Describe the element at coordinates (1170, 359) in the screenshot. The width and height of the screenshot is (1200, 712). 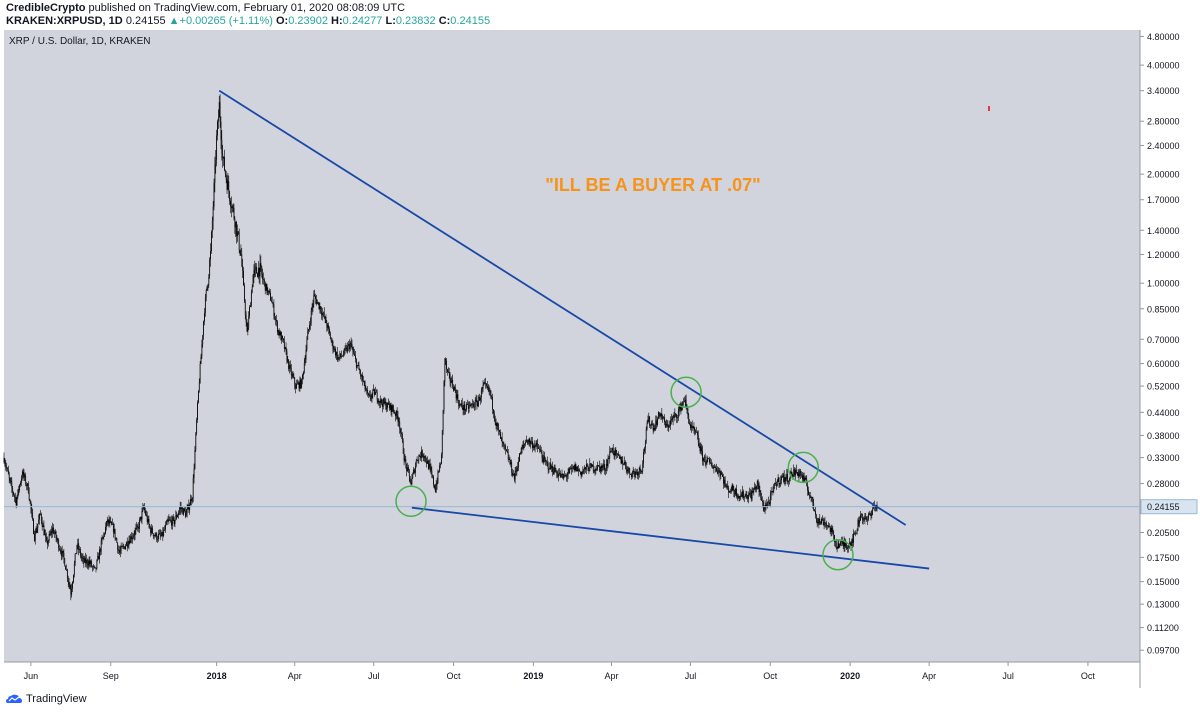
I see `price-axis` at that location.